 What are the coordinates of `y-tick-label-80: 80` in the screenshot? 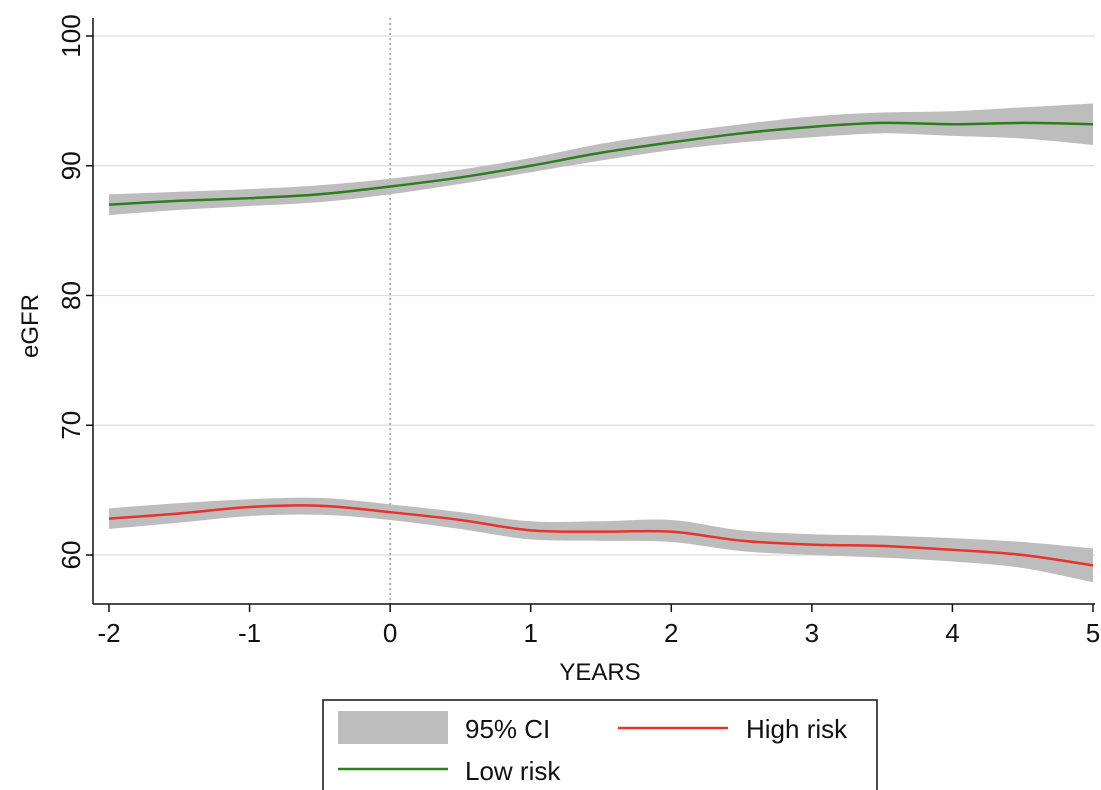 It's located at (71, 295).